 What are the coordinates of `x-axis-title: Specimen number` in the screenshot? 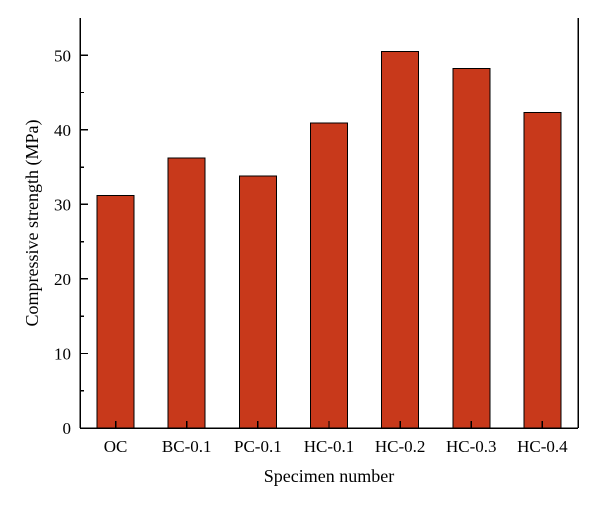 It's located at (329, 476).